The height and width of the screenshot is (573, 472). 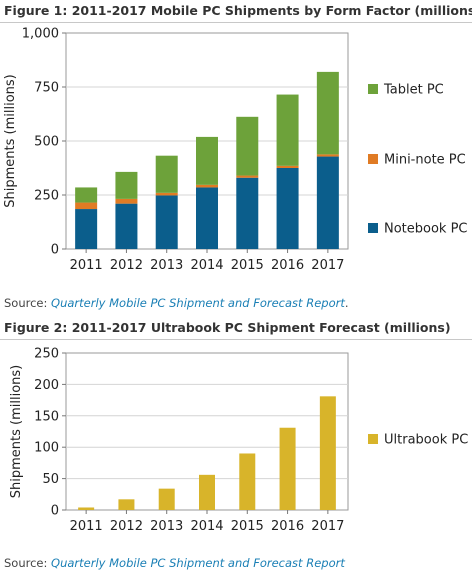 I want to click on figure1-ytick-label: 750, so click(x=46, y=88).